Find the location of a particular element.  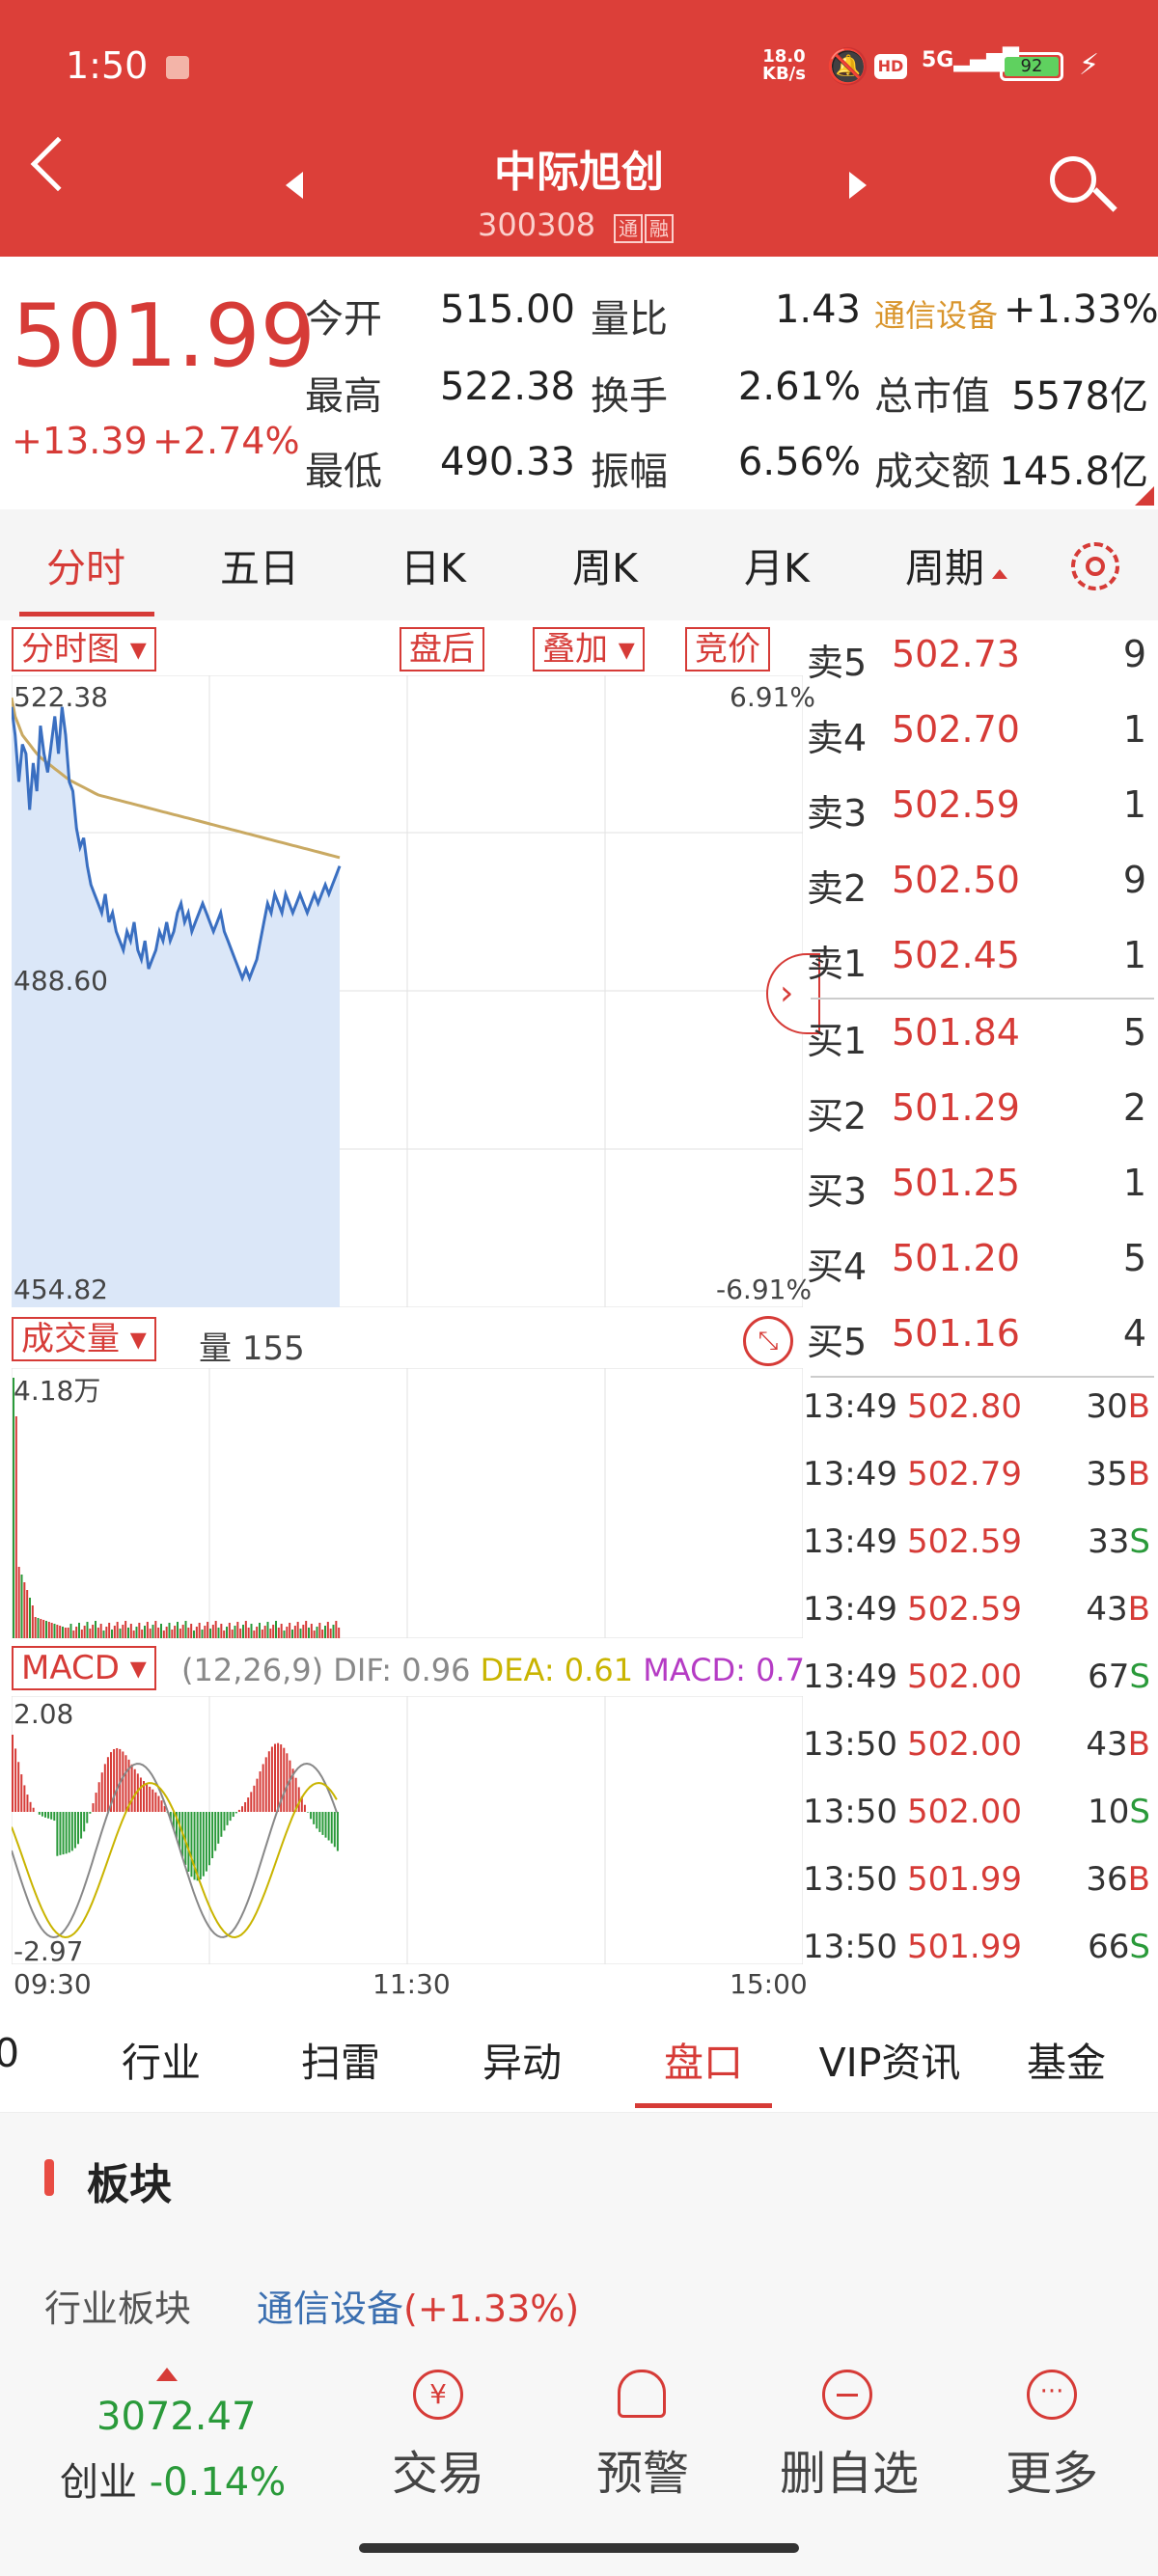

volume-chart is located at coordinates (407, 1503).